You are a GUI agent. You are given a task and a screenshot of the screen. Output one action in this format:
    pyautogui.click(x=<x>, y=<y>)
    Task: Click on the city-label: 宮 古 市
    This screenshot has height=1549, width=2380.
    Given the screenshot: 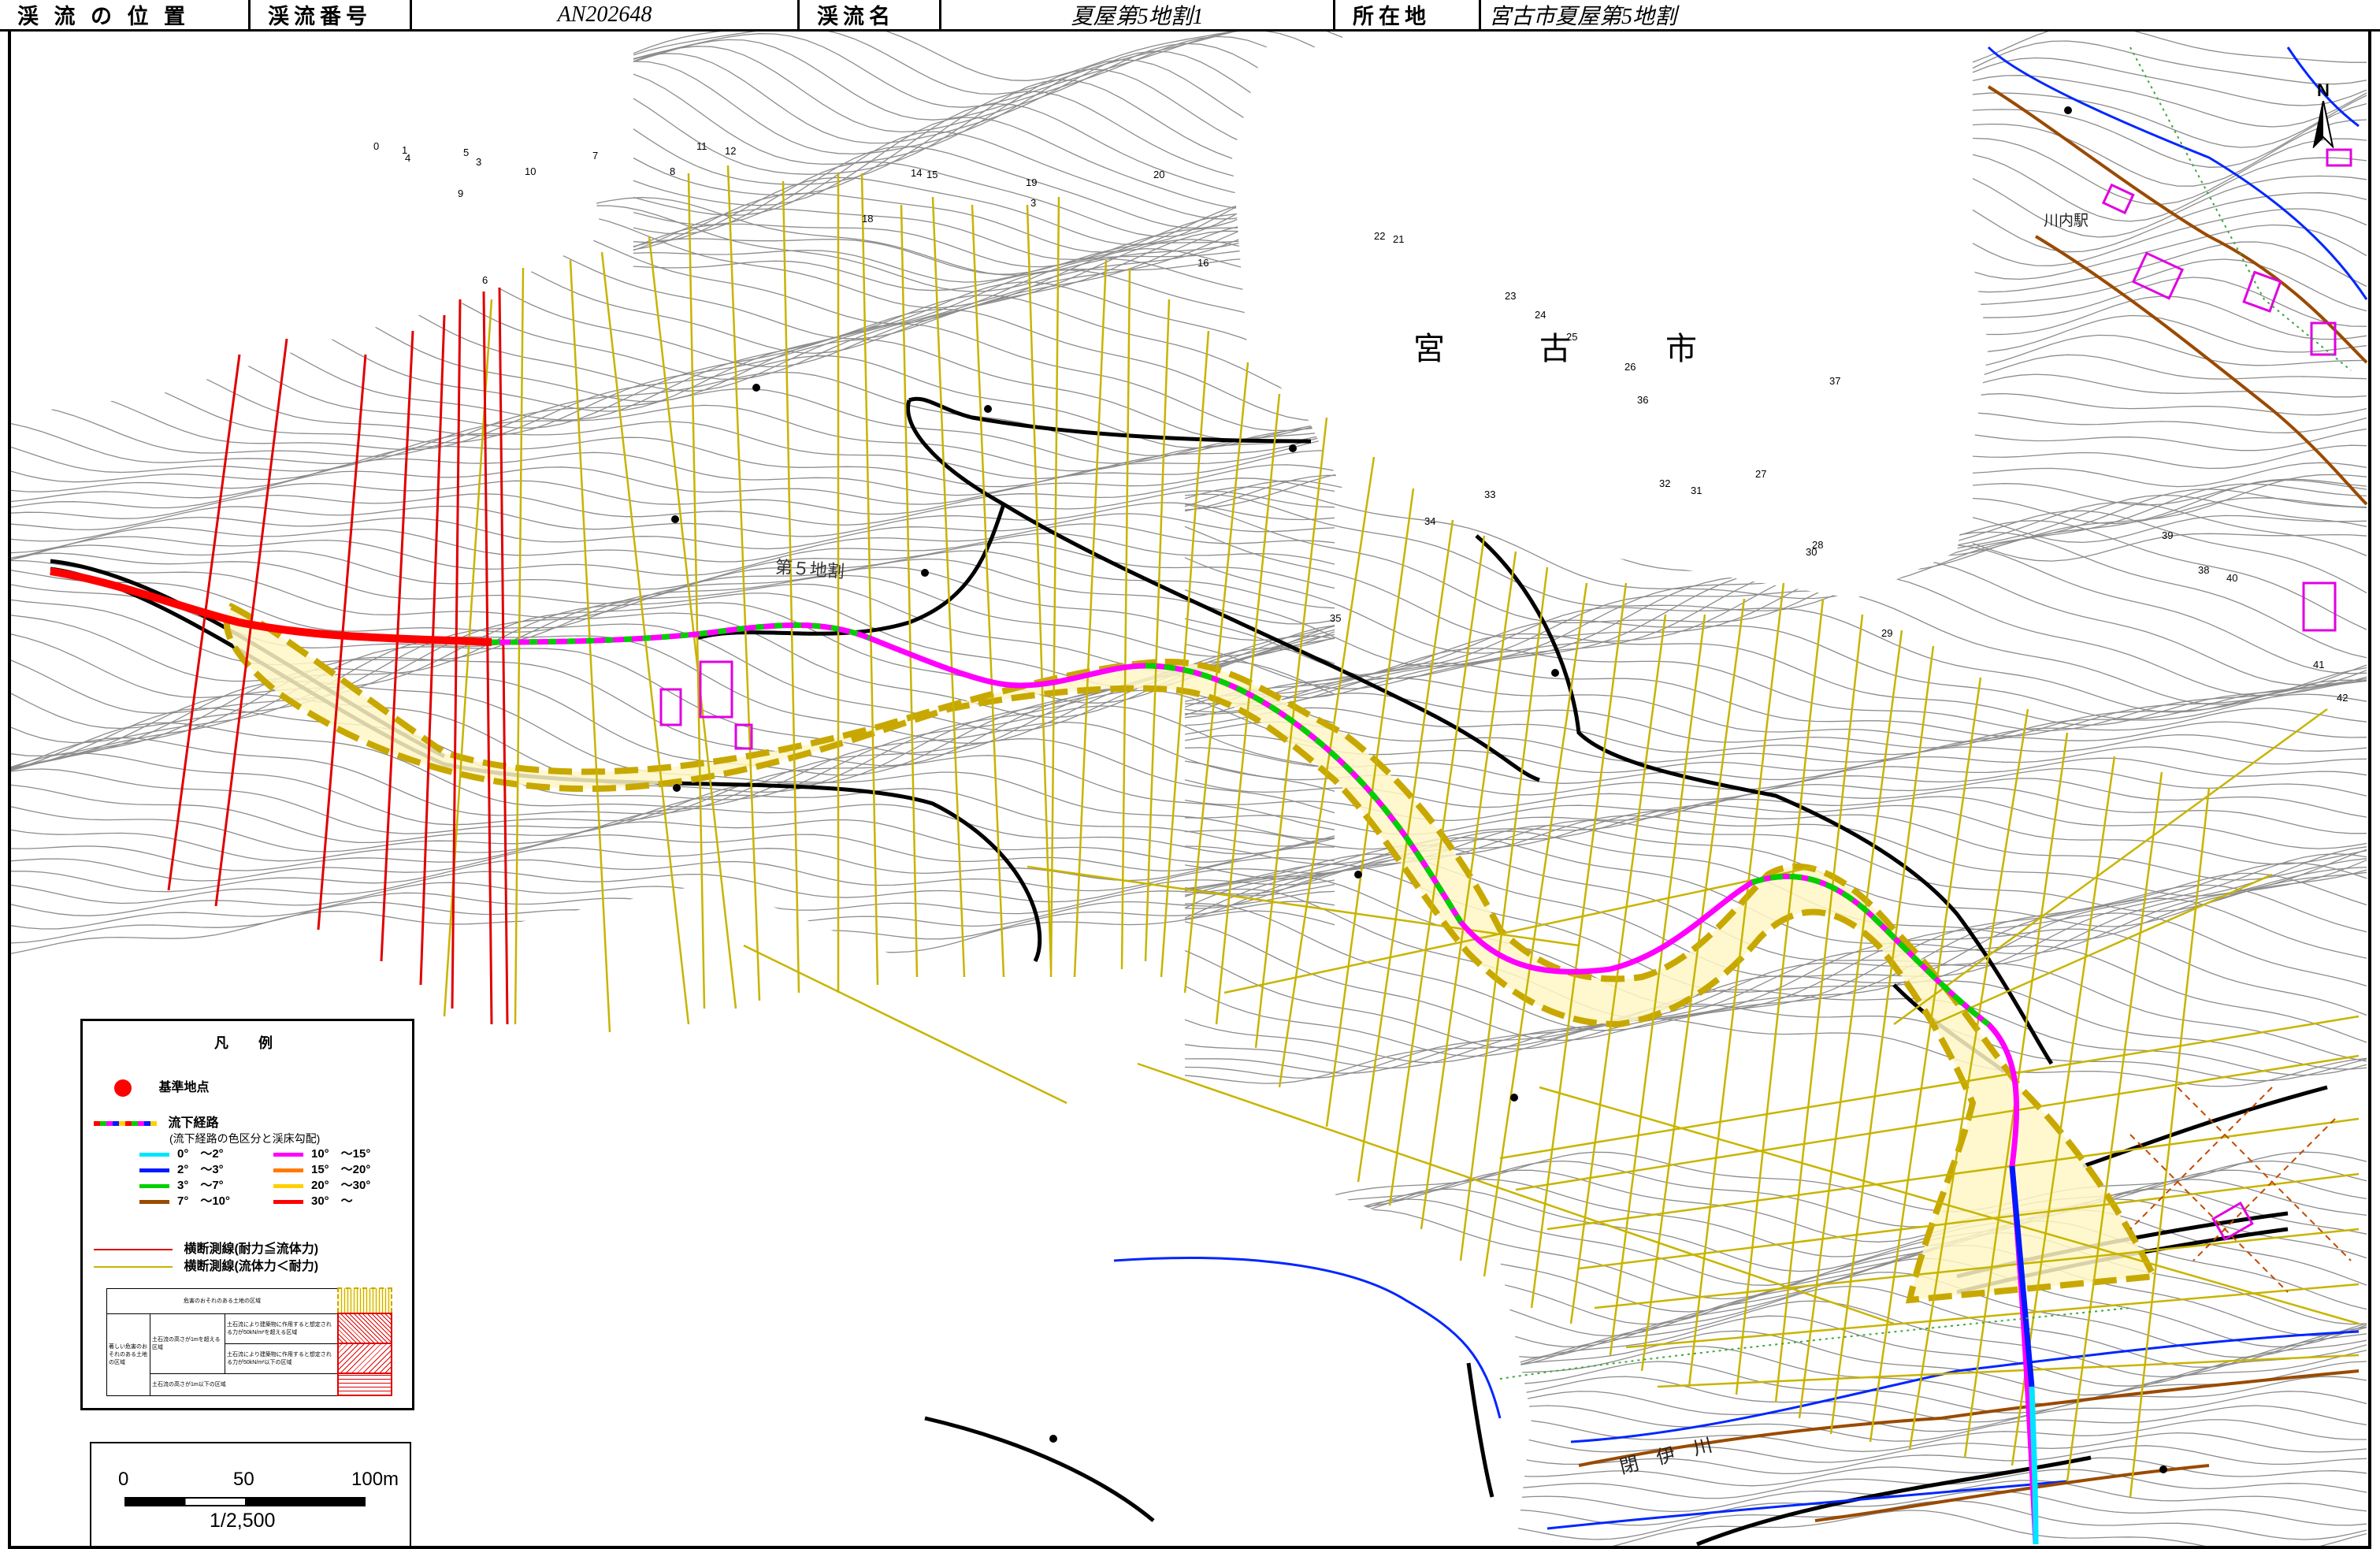 What is the action you would take?
    pyautogui.click(x=1555, y=349)
    